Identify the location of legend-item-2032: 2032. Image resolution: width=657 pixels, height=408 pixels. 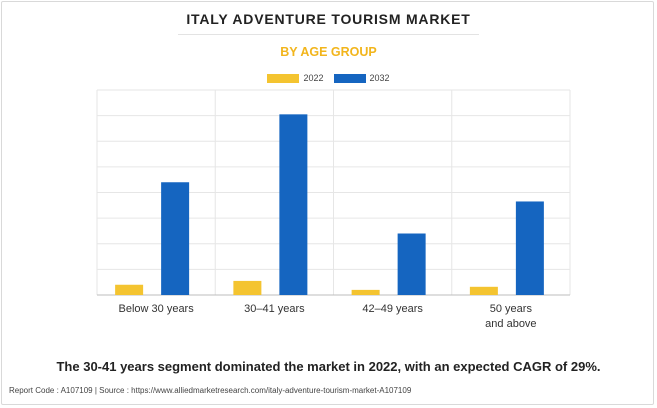
(361, 78).